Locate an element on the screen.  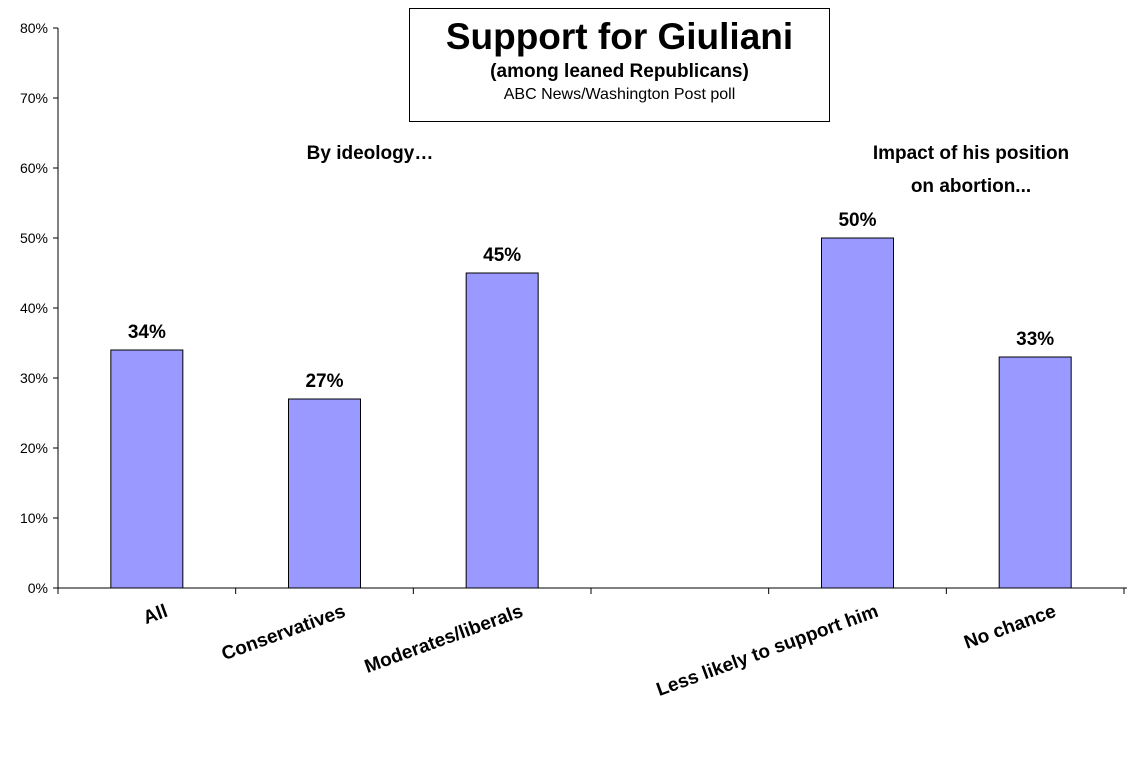
x-category-label: Moderates/liberals is located at coordinates (444, 639).